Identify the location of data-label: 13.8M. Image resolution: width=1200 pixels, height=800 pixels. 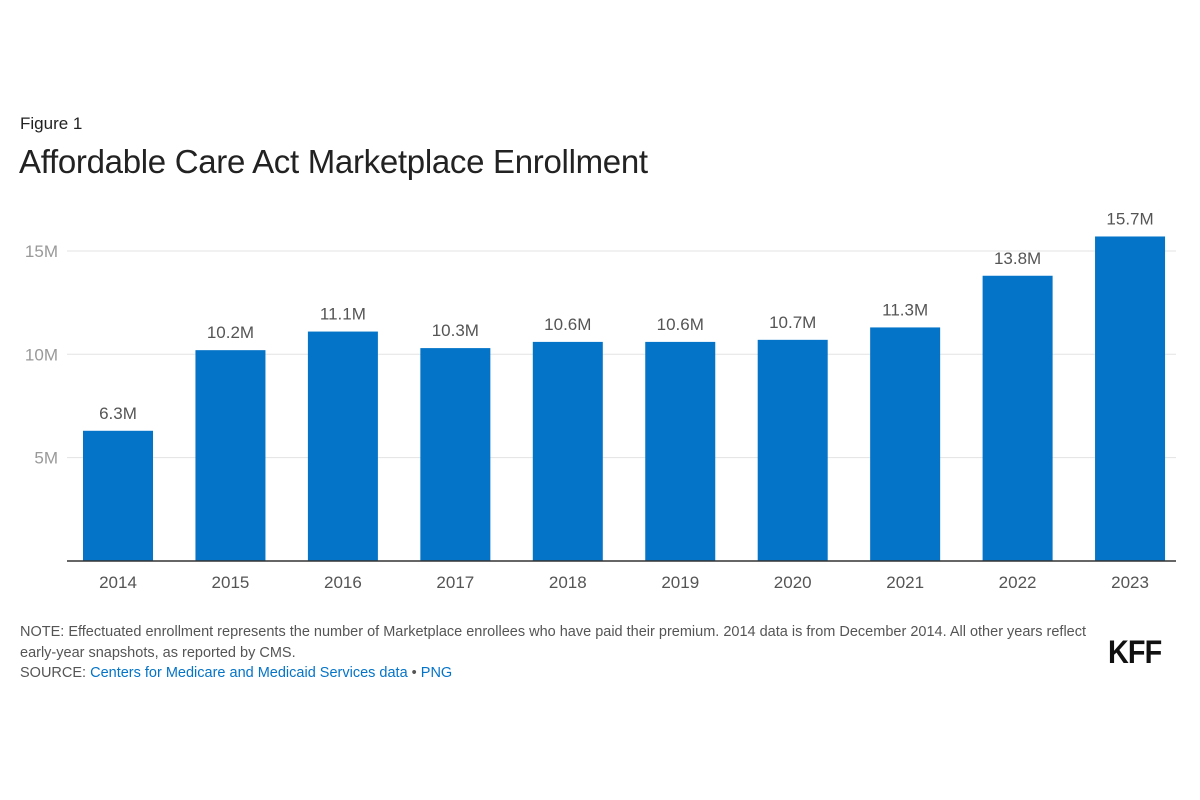
(1017, 258).